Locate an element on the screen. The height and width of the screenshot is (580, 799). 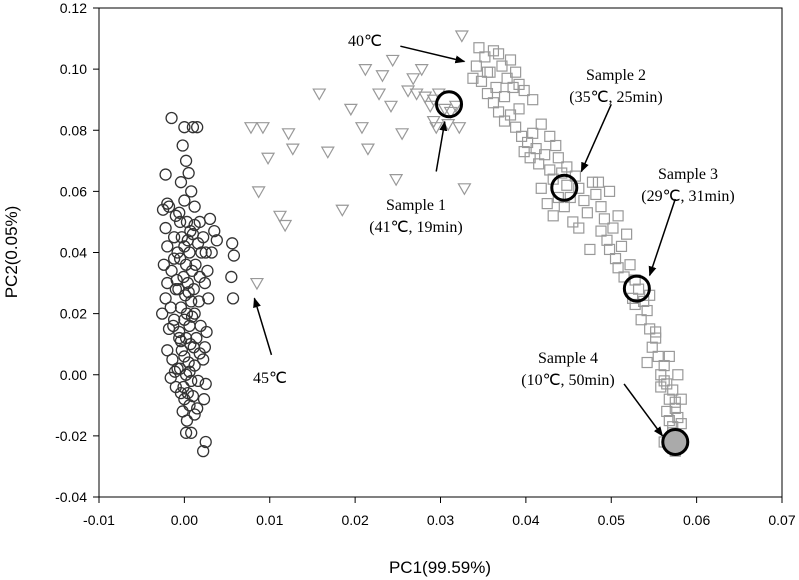
annotation-arrow-t40 is located at coordinates (433, 54).